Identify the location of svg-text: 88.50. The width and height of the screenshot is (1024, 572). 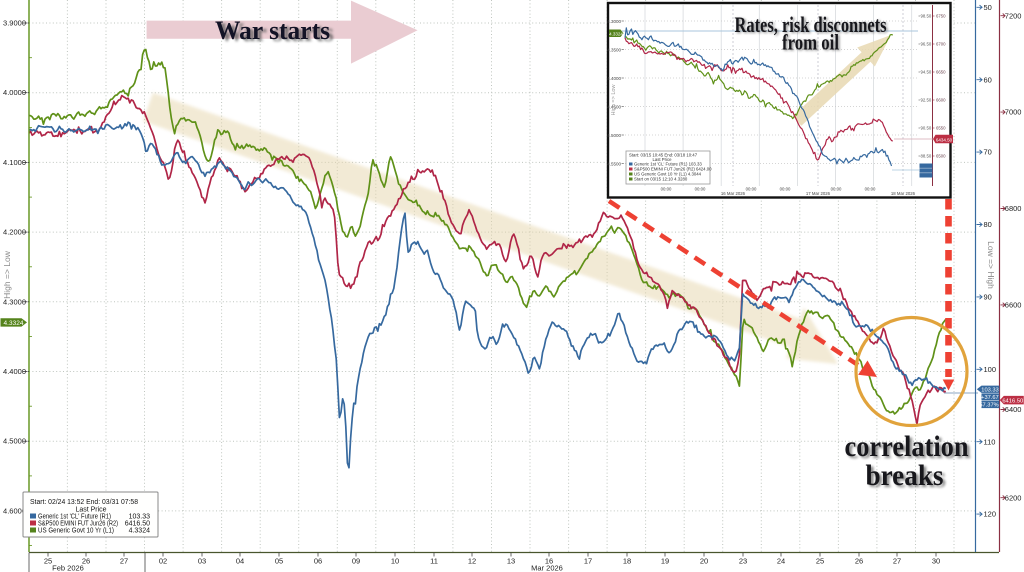
(926, 156).